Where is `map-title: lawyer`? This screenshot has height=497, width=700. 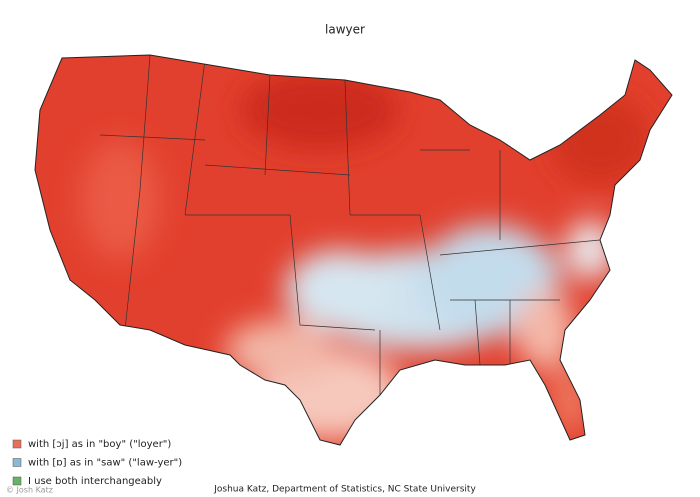
map-title: lawyer is located at coordinates (345, 30).